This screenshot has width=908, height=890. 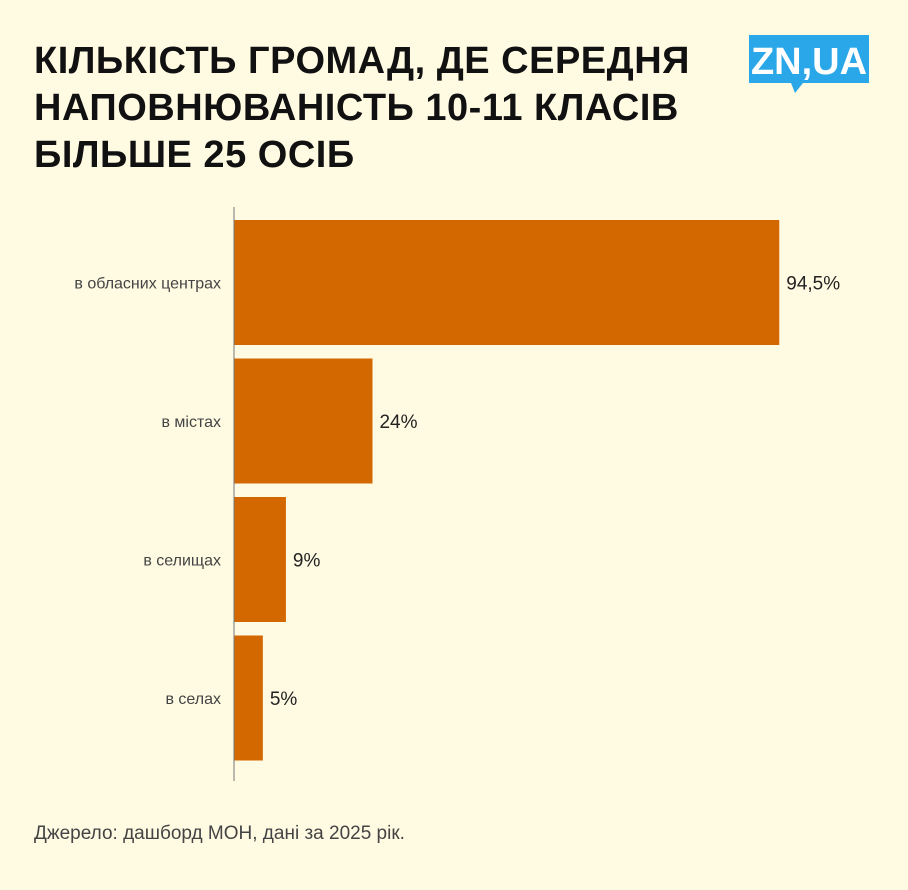 What do you see at coordinates (307, 561) in the screenshot?
I see `value-label-3: 9%` at bounding box center [307, 561].